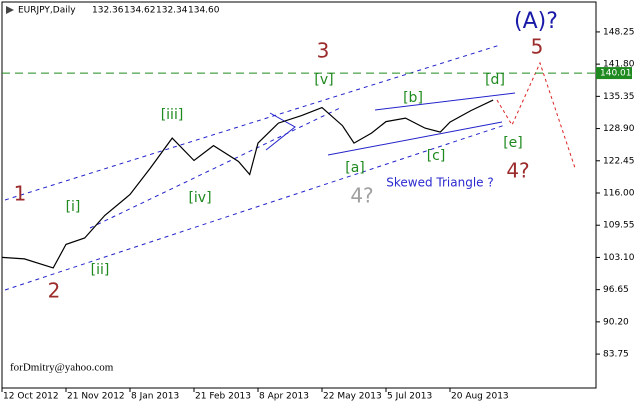  Describe the element at coordinates (618, 65) in the screenshot. I see `y-tick-label: 141.80` at that location.